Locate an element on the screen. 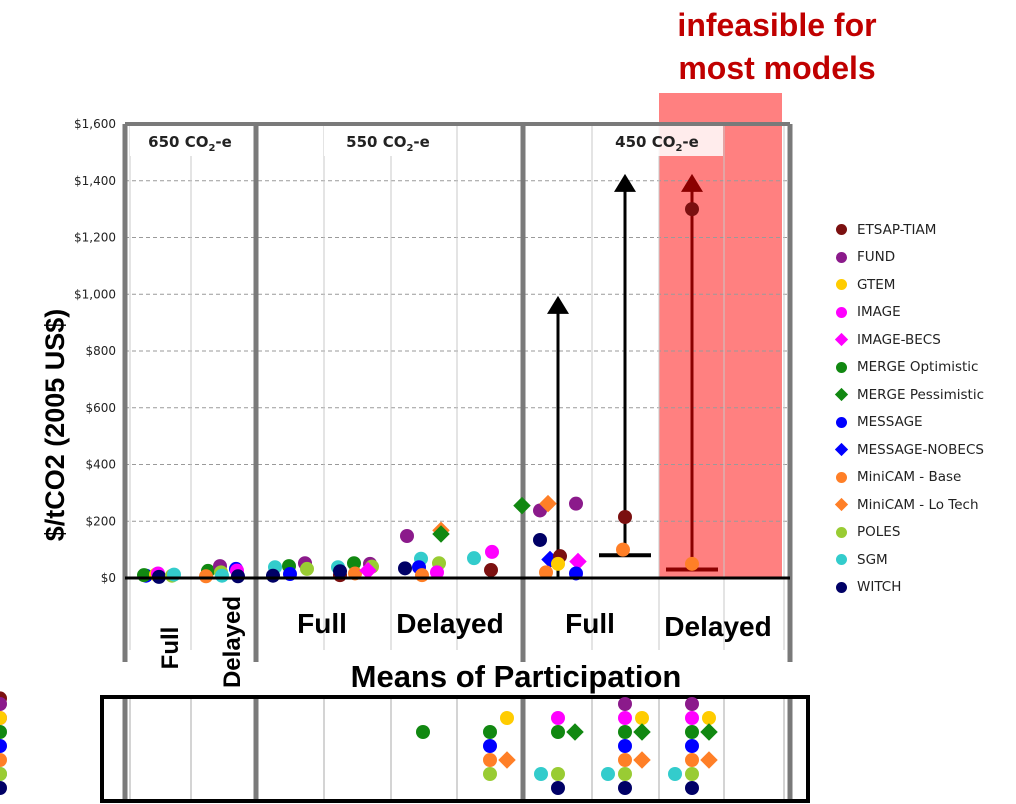  y-tick-label: $0 is located at coordinates (108, 578).